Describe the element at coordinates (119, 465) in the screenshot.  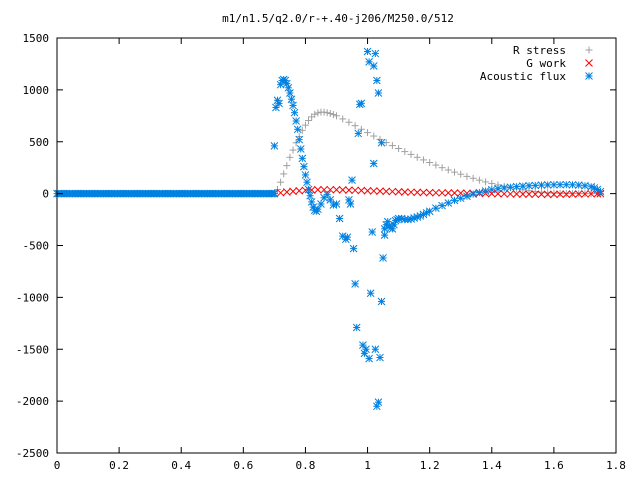
I see `x-tick-label: 0.2` at that location.